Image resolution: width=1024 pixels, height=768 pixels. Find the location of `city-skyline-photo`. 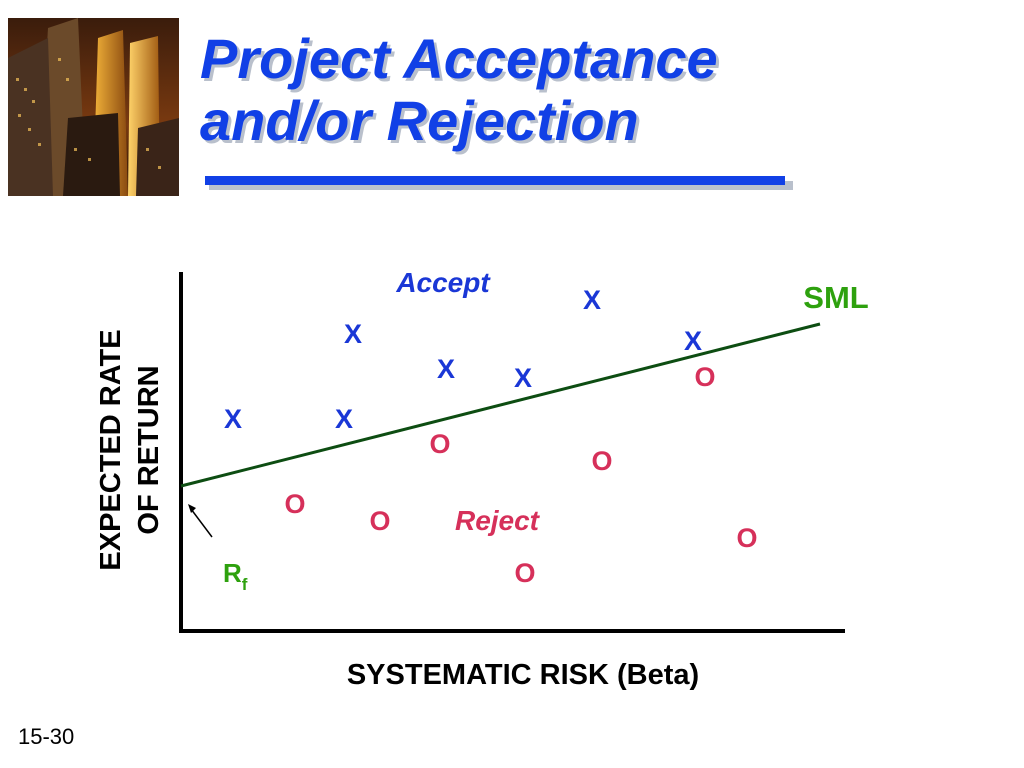

city-skyline-photo is located at coordinates (93, 107).